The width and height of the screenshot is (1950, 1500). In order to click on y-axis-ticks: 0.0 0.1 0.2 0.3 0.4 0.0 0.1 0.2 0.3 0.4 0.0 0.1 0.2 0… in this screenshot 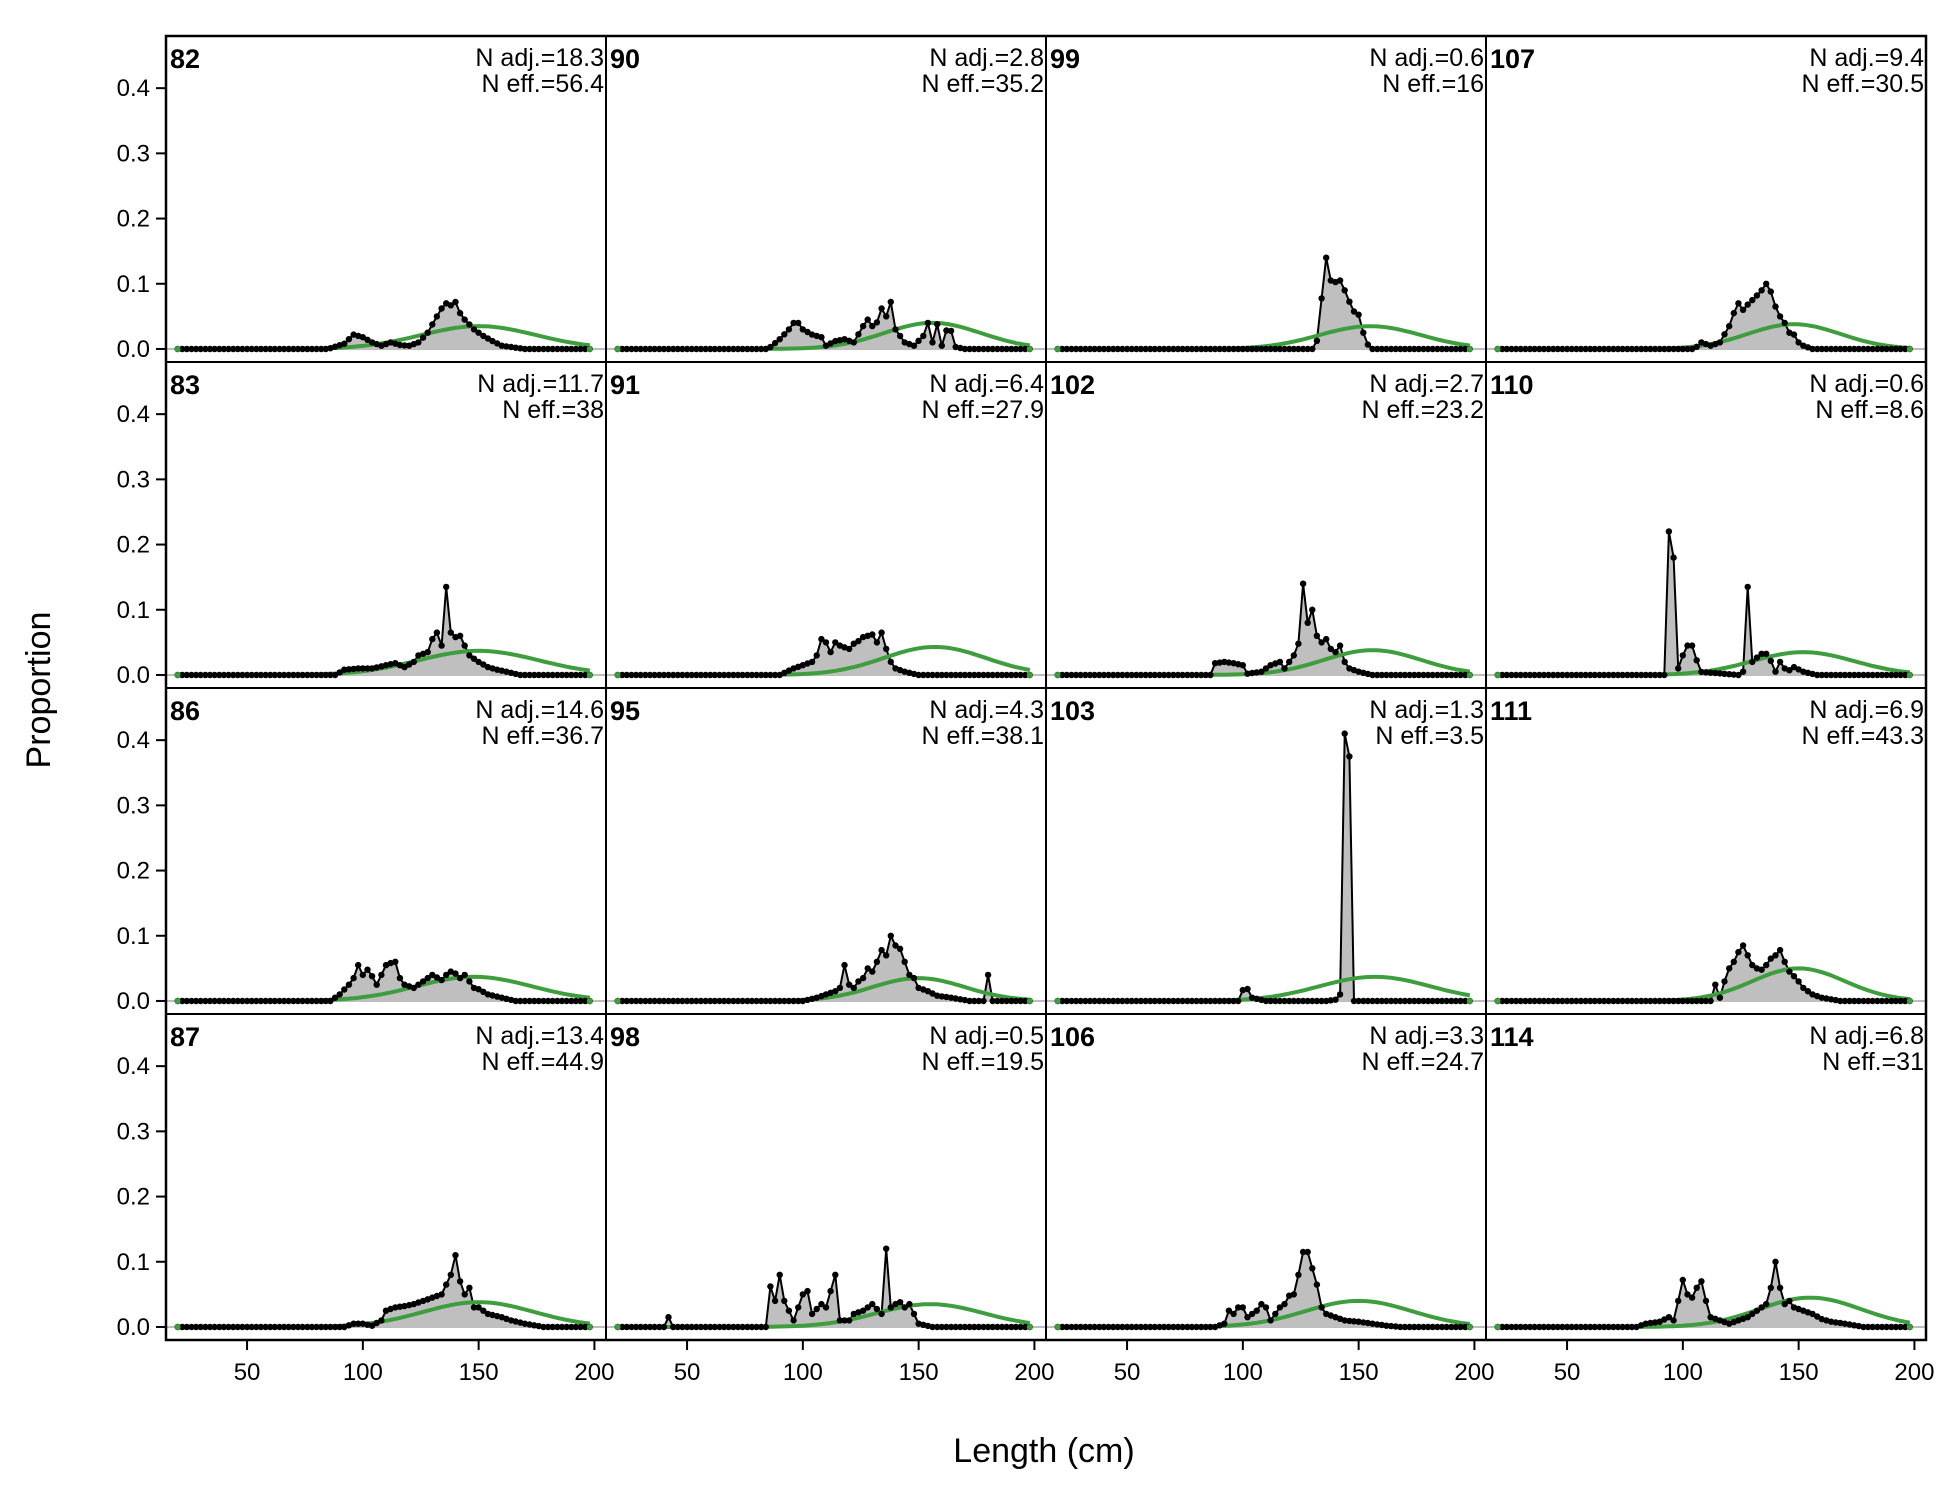, I will do `click(141, 708)`.